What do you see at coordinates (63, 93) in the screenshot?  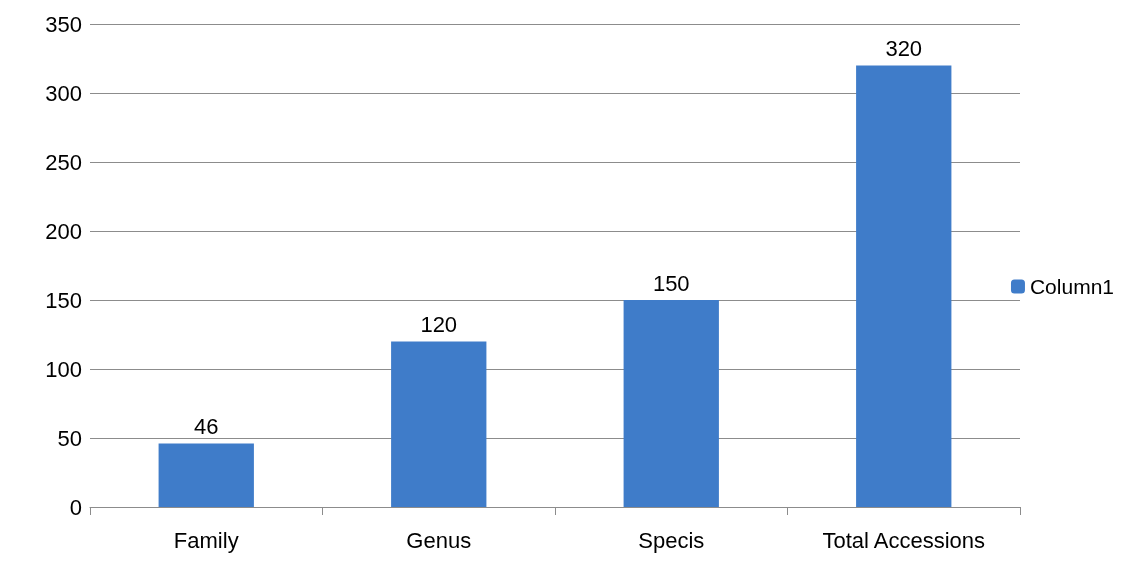 I see `y-tick-label: 300` at bounding box center [63, 93].